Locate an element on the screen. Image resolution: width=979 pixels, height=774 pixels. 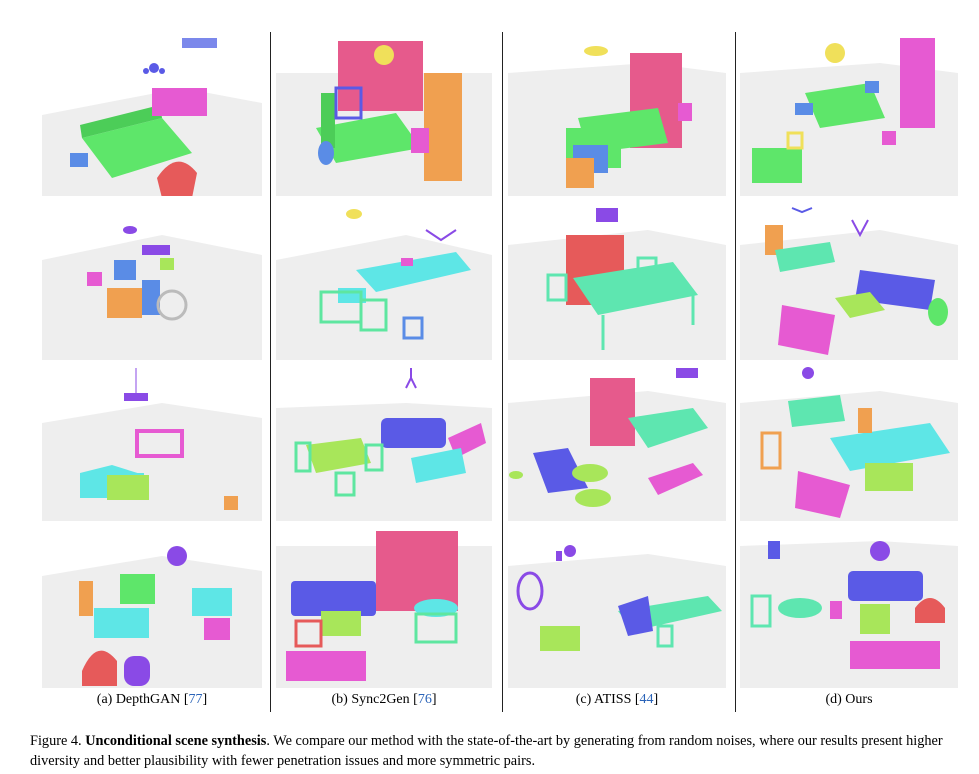
figure-number: Figure 4. is located at coordinates (58, 741).